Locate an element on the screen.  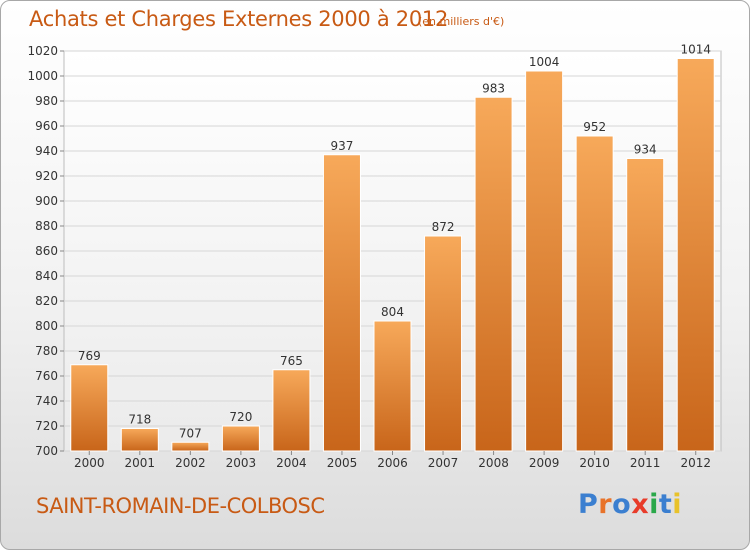
value-label: 718 is located at coordinates (139, 420).